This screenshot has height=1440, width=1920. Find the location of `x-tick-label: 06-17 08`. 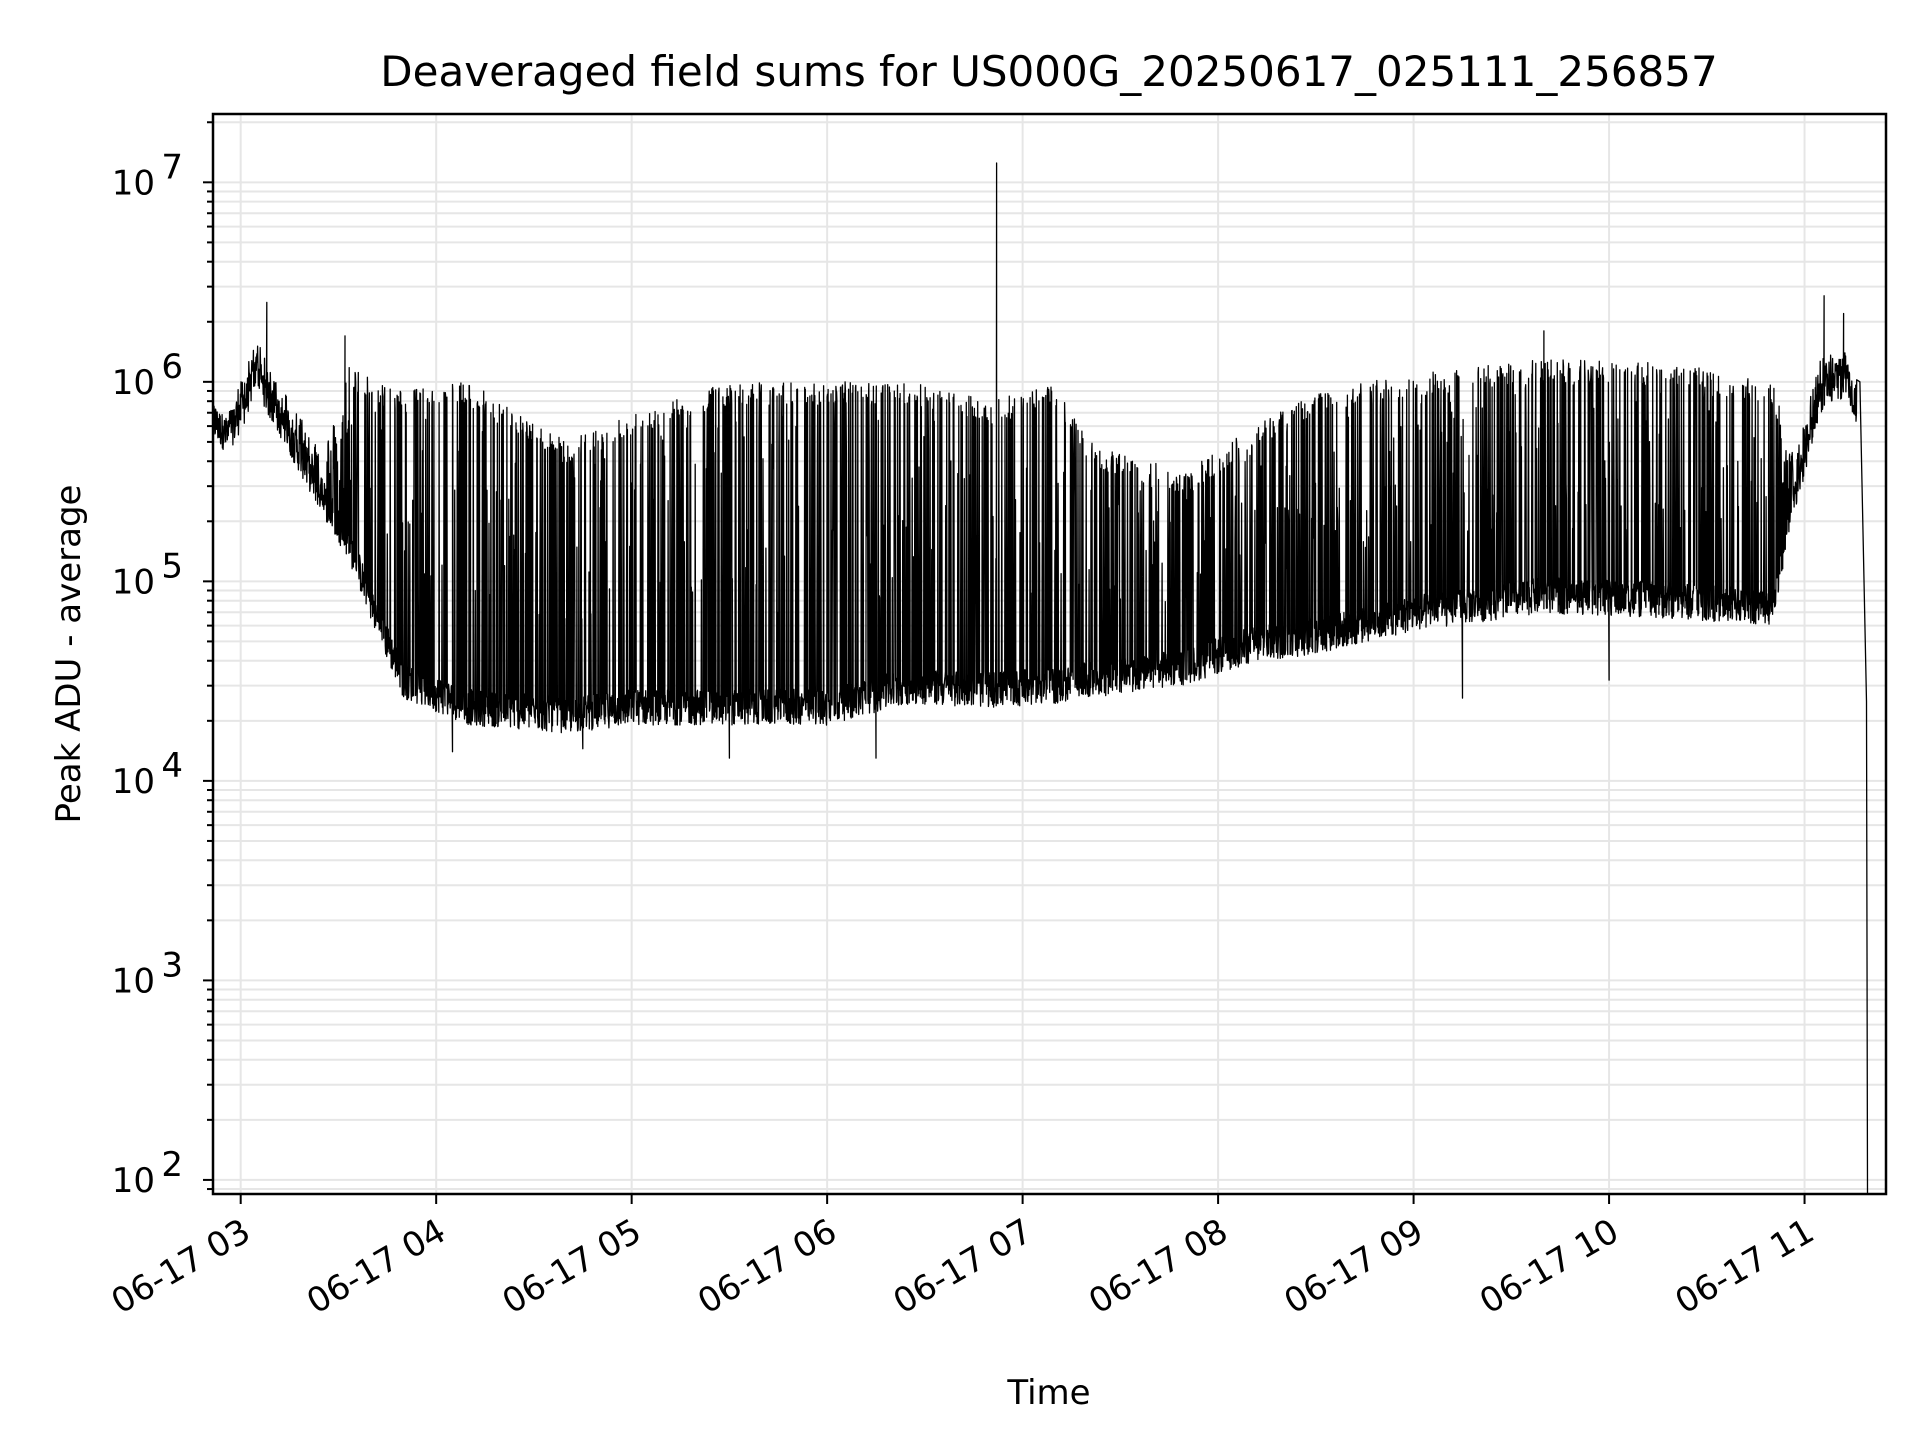

x-tick-label: 06-17 08 is located at coordinates (1158, 1266).